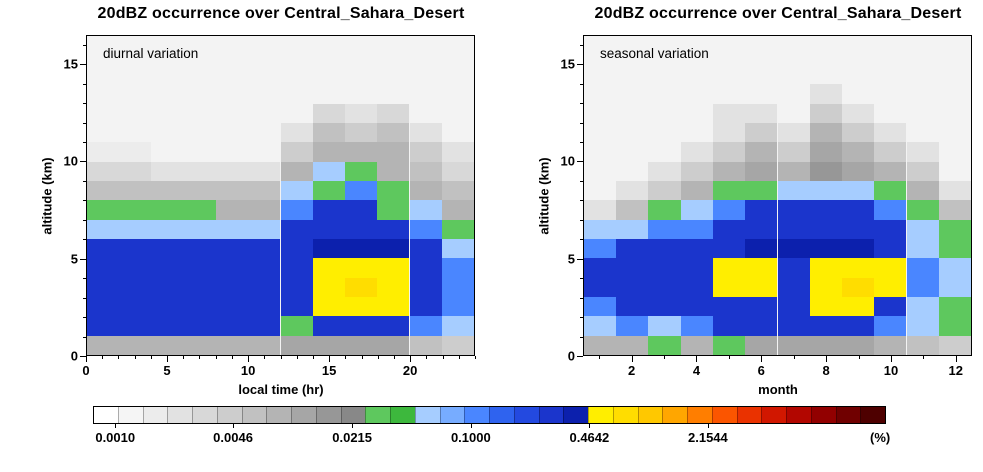  Describe the element at coordinates (489, 415) in the screenshot. I see `colorbar-gradient` at that location.